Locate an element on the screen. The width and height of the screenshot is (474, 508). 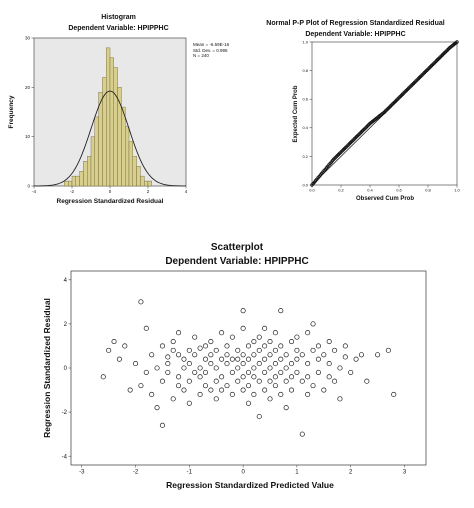
histogram-stat-sd: Std. Dev. = 0.995 is located at coordinates (210, 50).